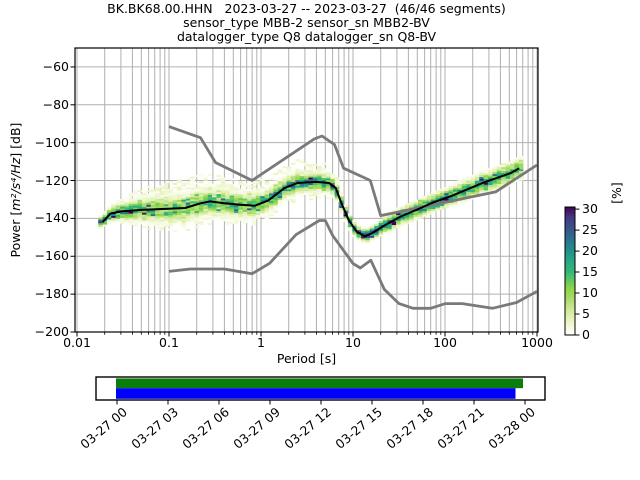 The image size is (640, 480). What do you see at coordinates (590, 251) in the screenshot?
I see `colorbar-tick-label: 20` at bounding box center [590, 251].